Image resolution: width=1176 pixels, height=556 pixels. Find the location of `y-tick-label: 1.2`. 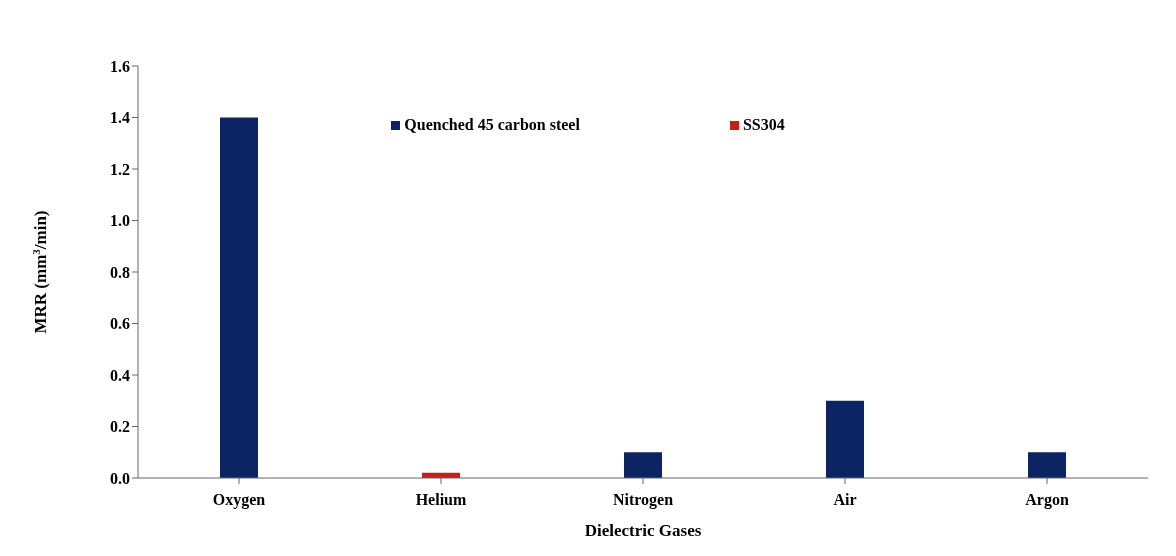

y-tick-label: 1.2 is located at coordinates (120, 169).